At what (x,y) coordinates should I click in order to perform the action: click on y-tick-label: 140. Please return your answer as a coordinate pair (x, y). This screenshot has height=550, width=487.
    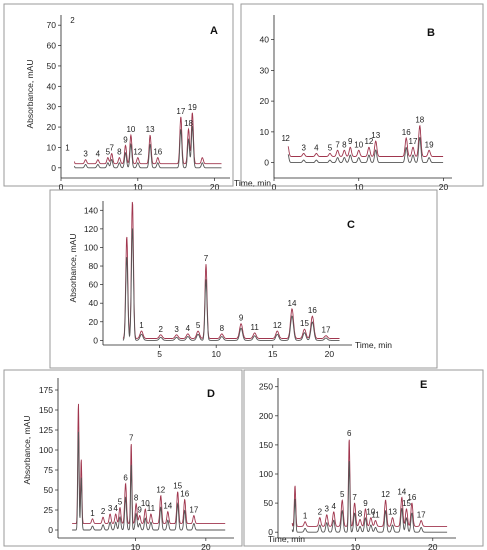
    Looking at the image, I should click on (91, 210).